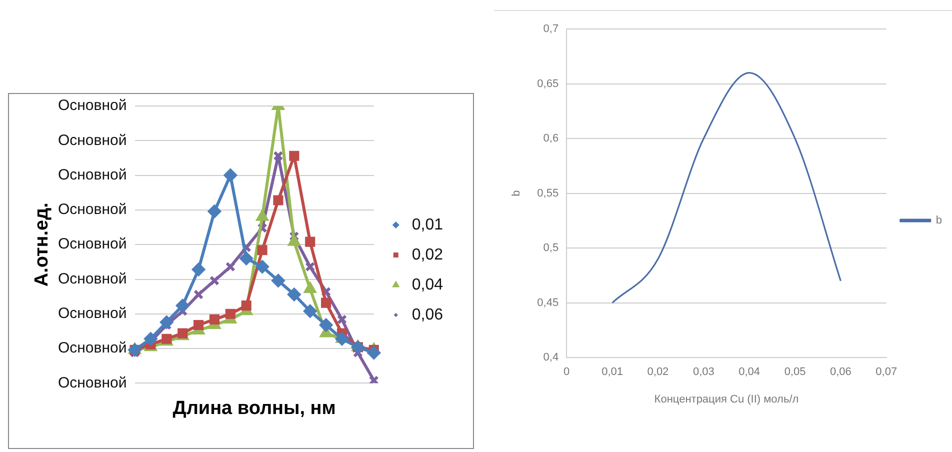 The height and width of the screenshot is (452, 952). Describe the element at coordinates (551, 29) in the screenshot. I see `y-tick-label: 0,7` at that location.